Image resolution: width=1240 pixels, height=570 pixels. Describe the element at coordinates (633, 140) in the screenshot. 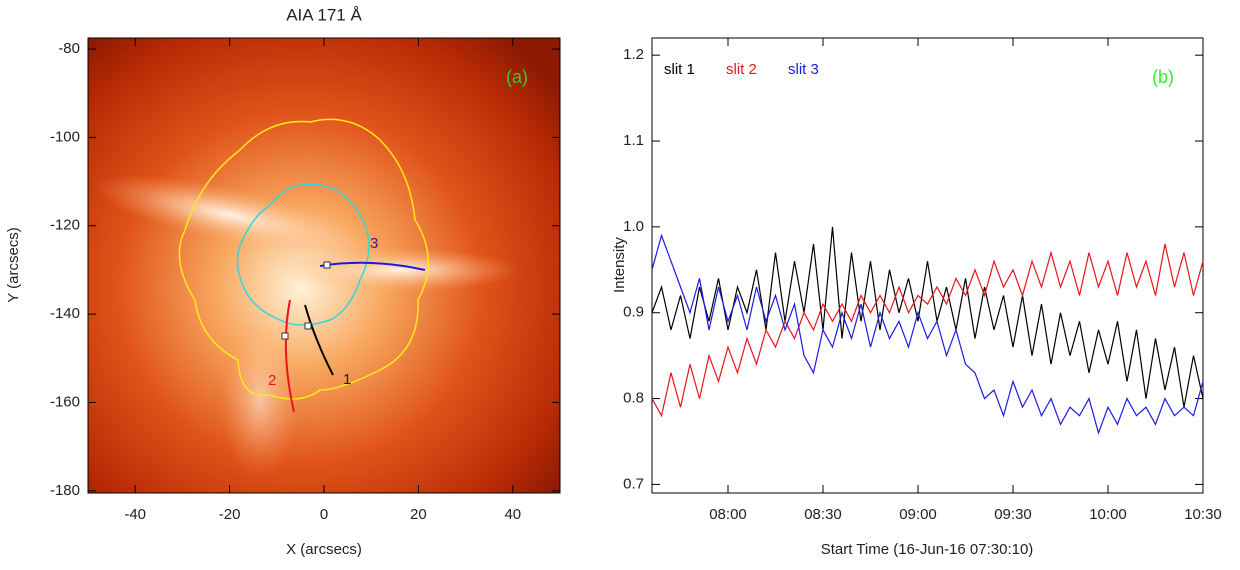

I see `y-tick-label: 1.1` at that location.